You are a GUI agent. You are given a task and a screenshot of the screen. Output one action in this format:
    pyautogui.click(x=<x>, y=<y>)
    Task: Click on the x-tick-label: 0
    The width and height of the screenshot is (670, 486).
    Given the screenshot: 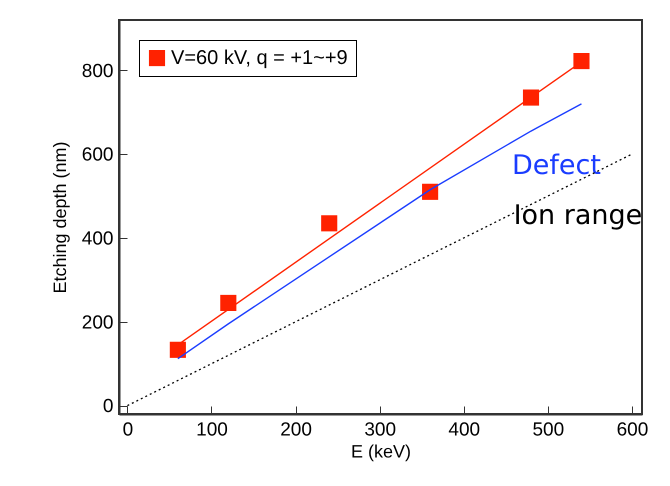 What is the action you would take?
    pyautogui.click(x=128, y=430)
    